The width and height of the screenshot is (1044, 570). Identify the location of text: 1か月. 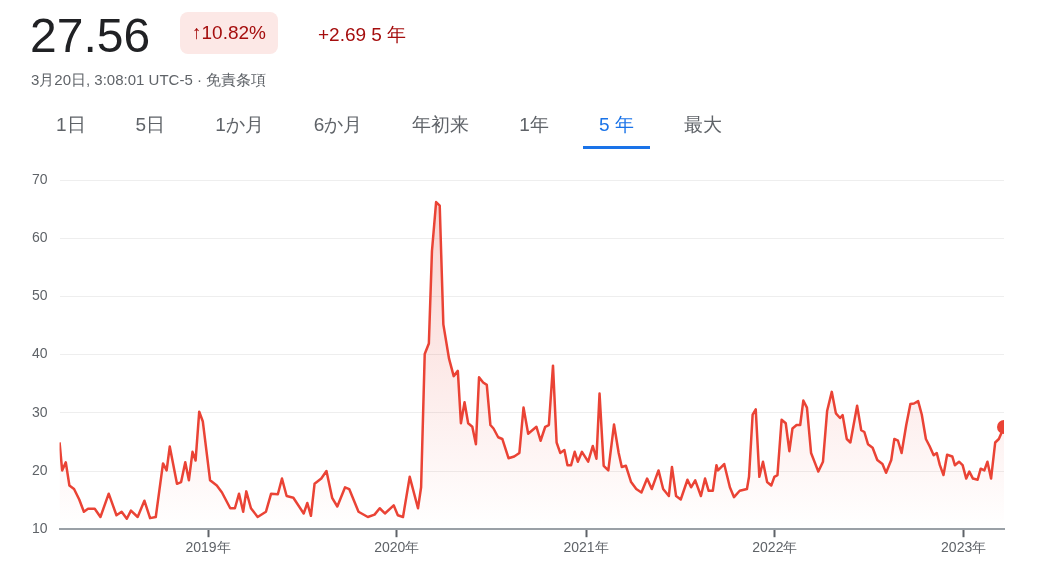
(239, 125).